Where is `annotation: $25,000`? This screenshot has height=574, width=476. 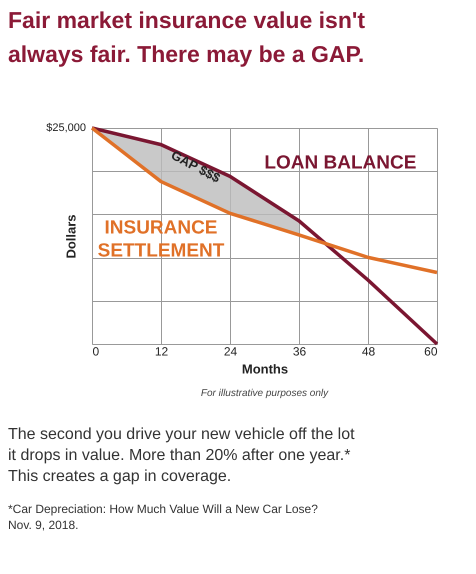 annotation: $25,000 is located at coordinates (66, 128).